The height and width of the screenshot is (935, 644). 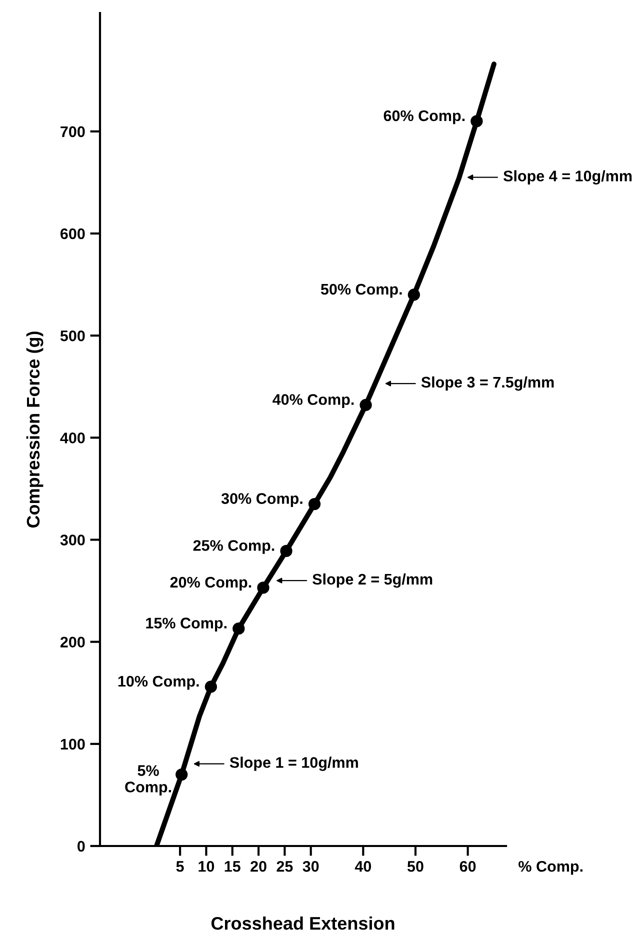 What do you see at coordinates (487, 383) in the screenshot?
I see `annotation: Slope 3 = 7.5g/mm` at bounding box center [487, 383].